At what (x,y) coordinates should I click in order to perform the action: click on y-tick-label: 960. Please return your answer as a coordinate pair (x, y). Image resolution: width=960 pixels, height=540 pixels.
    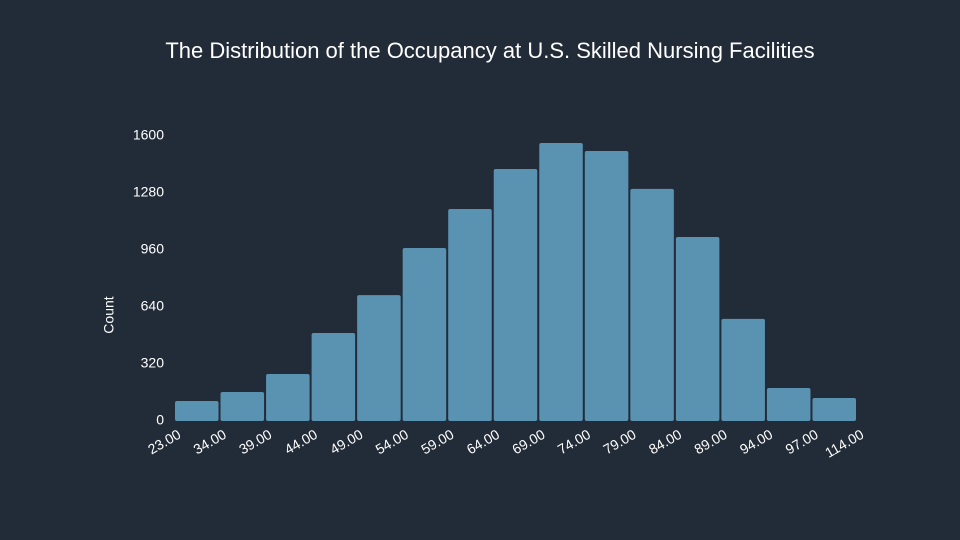
    Looking at the image, I should click on (153, 249).